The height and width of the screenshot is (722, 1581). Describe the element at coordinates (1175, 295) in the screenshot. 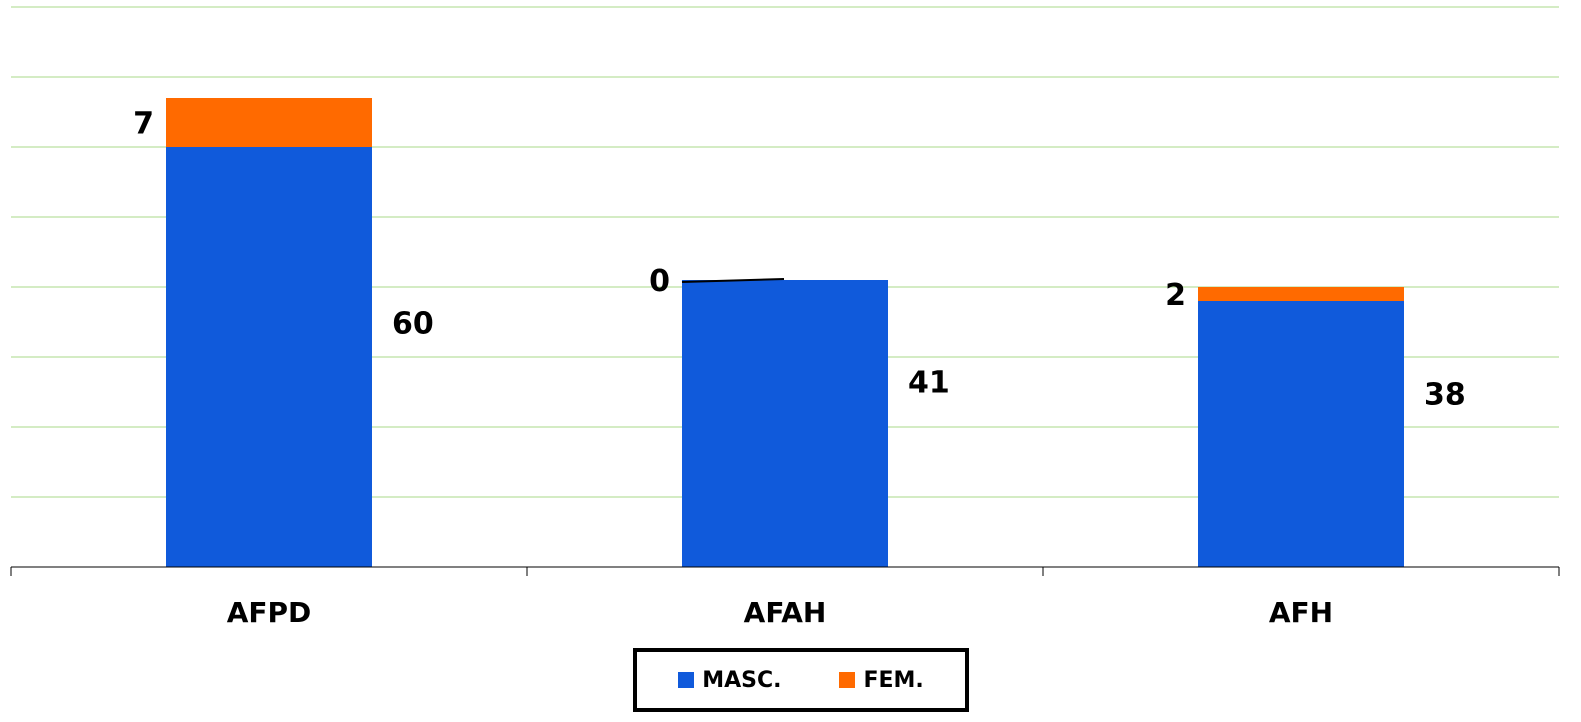

I see `data-label-fem: 2` at that location.